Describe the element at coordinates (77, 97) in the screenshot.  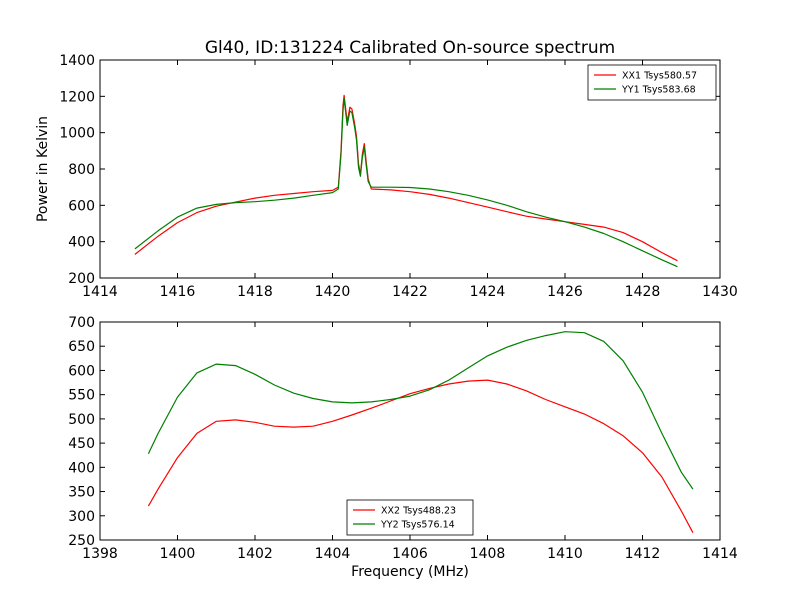
I see `top-y-tick-label: 1200` at that location.